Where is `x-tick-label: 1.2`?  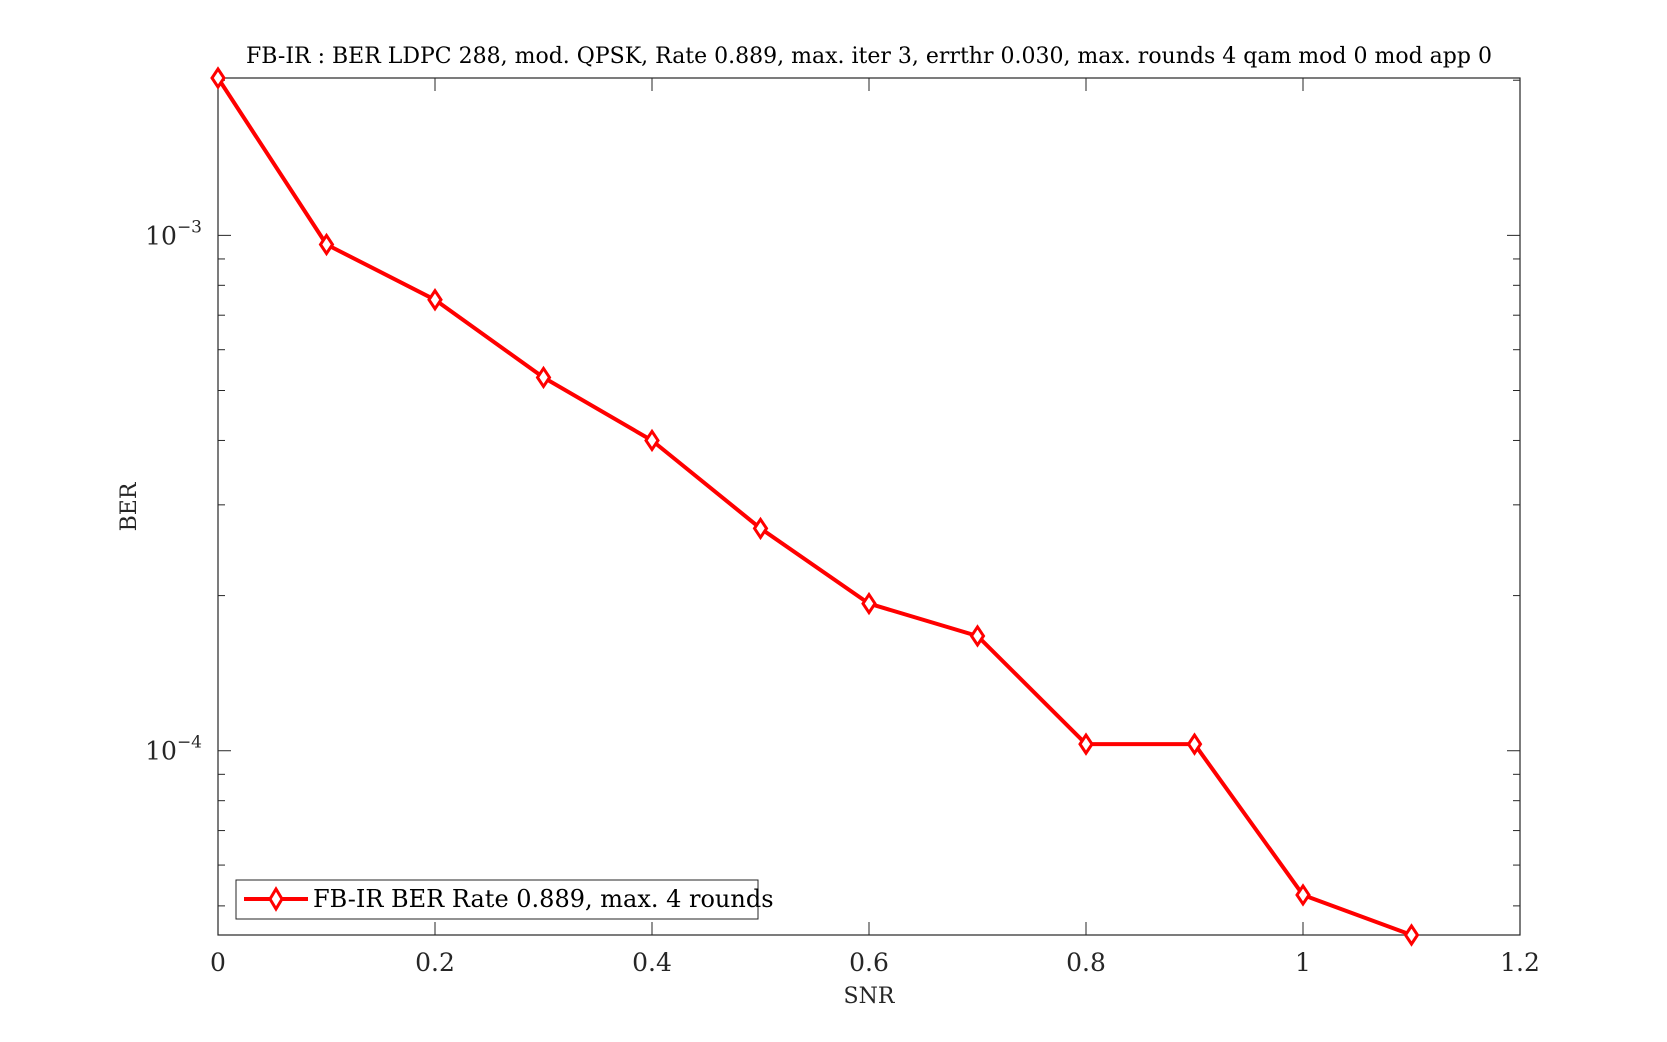 x-tick-label: 1.2 is located at coordinates (1520, 962).